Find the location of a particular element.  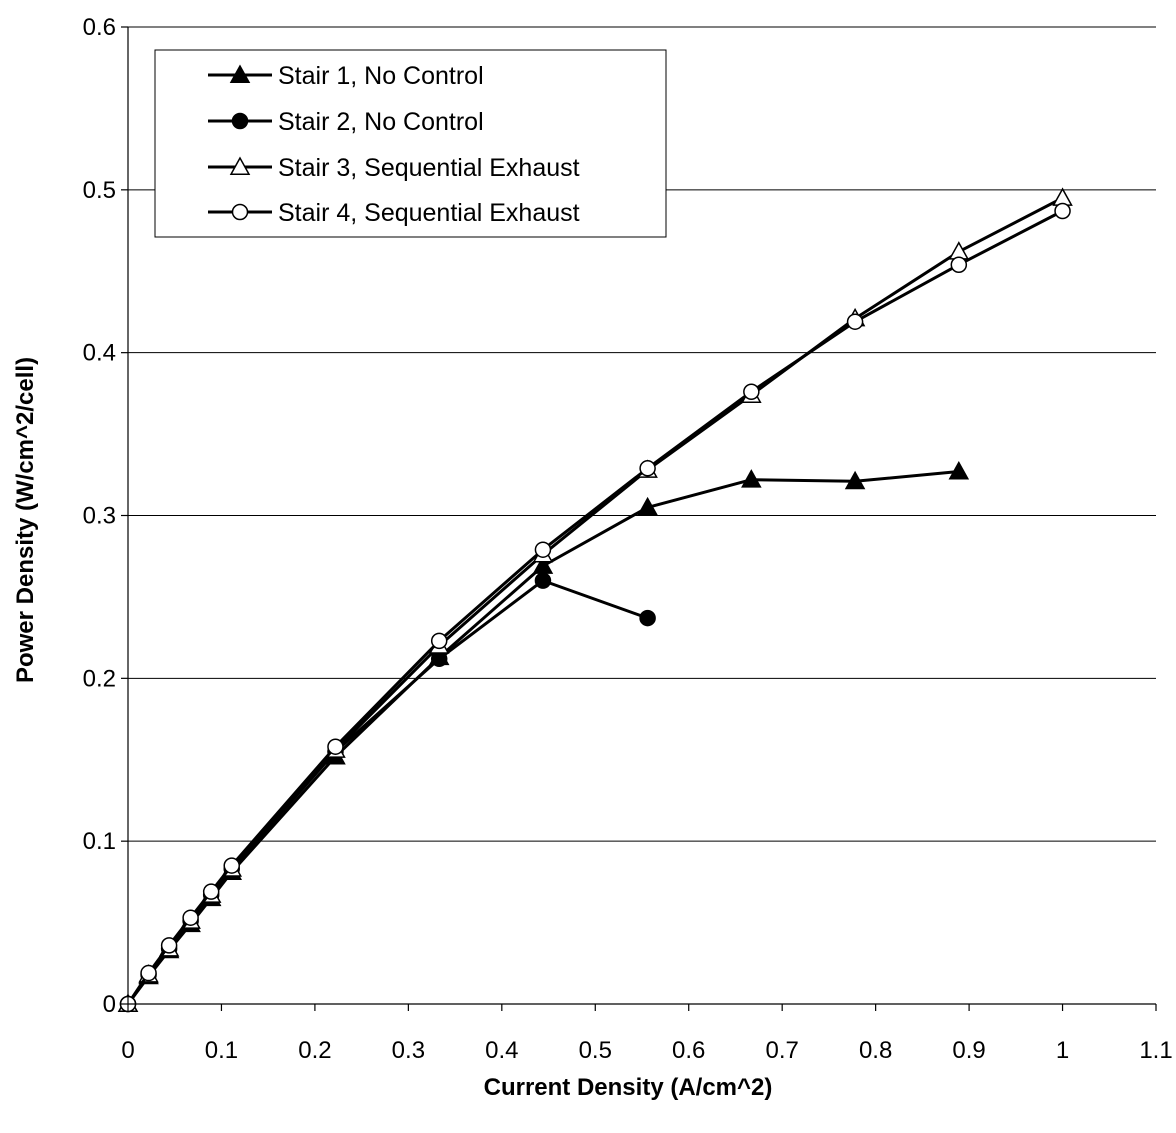

legend-entry-4: Stair 4, Sequential Exhaust is located at coordinates (394, 213).